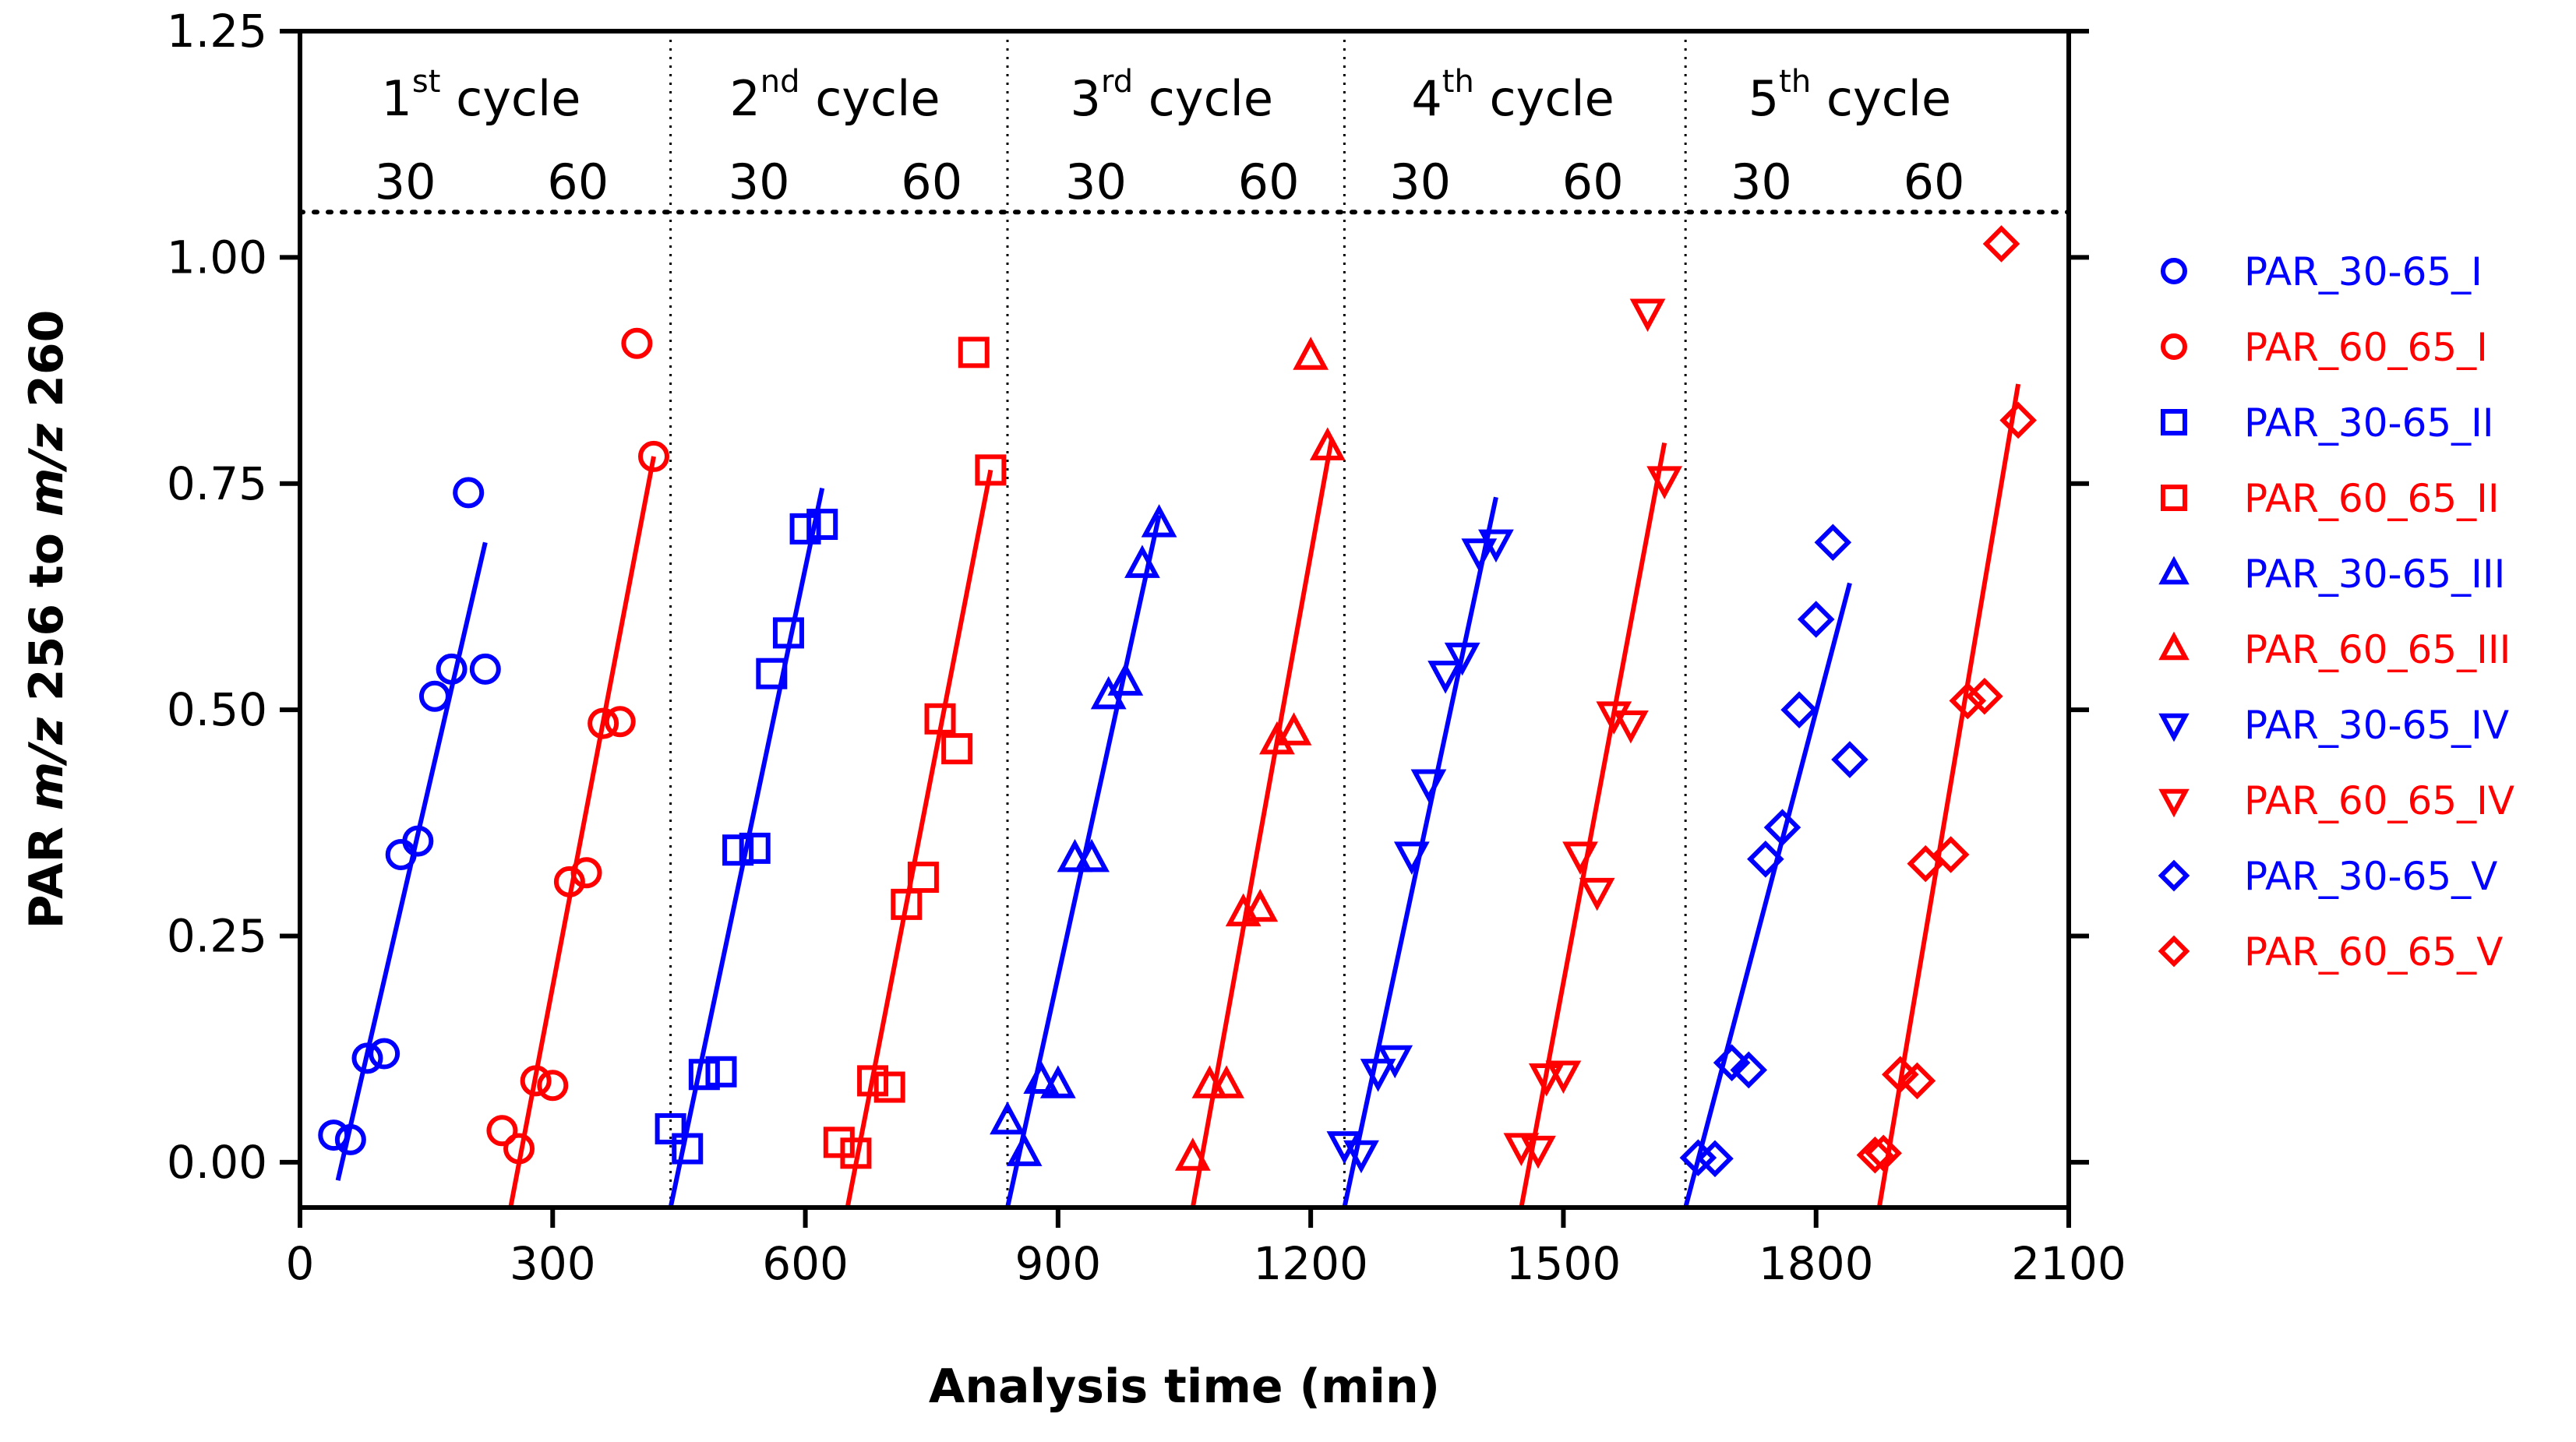  Describe the element at coordinates (46, 869) in the screenshot. I see `y-axis-title-part: PAR` at that location.